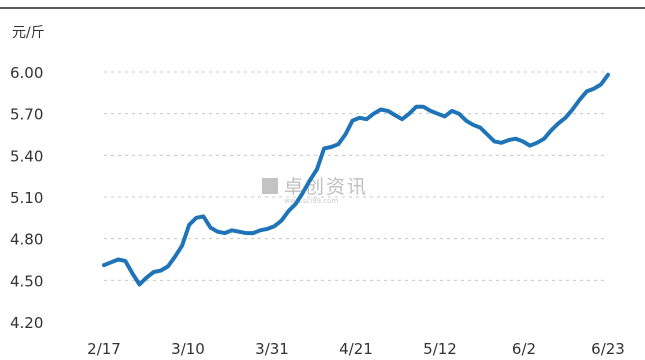 The height and width of the screenshot is (360, 645). Describe the element at coordinates (26, 281) in the screenshot. I see `y-tick-label: 4.50` at that location.